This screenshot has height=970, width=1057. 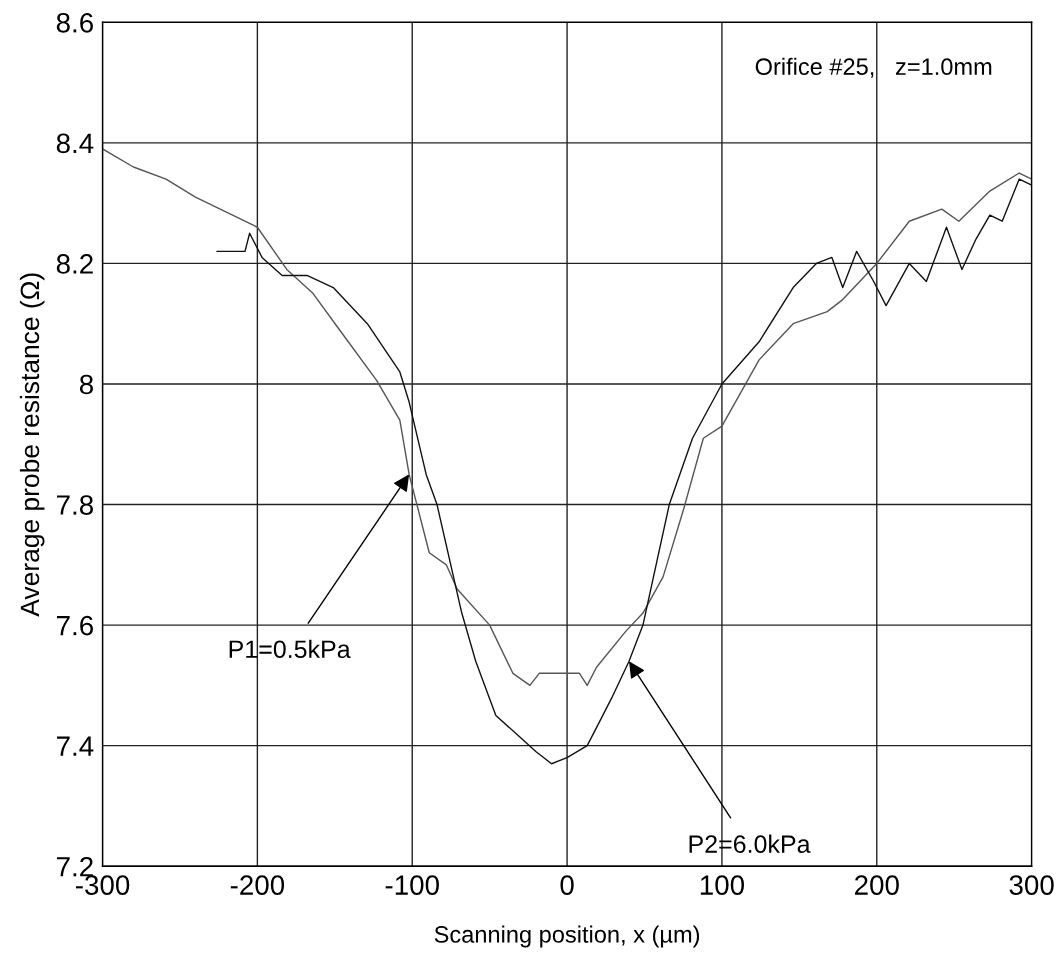 I want to click on x-tick-label: 100, so click(x=722, y=885).